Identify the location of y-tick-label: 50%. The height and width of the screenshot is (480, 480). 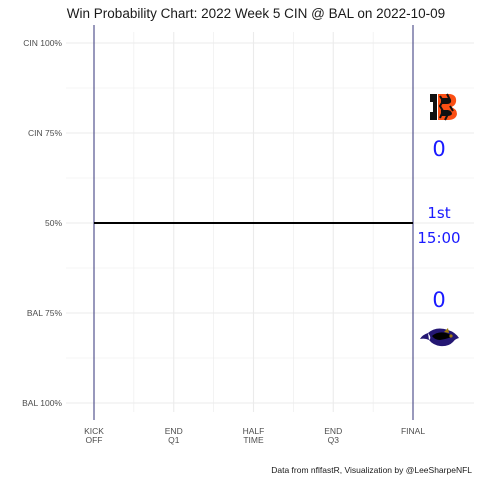
(53, 223).